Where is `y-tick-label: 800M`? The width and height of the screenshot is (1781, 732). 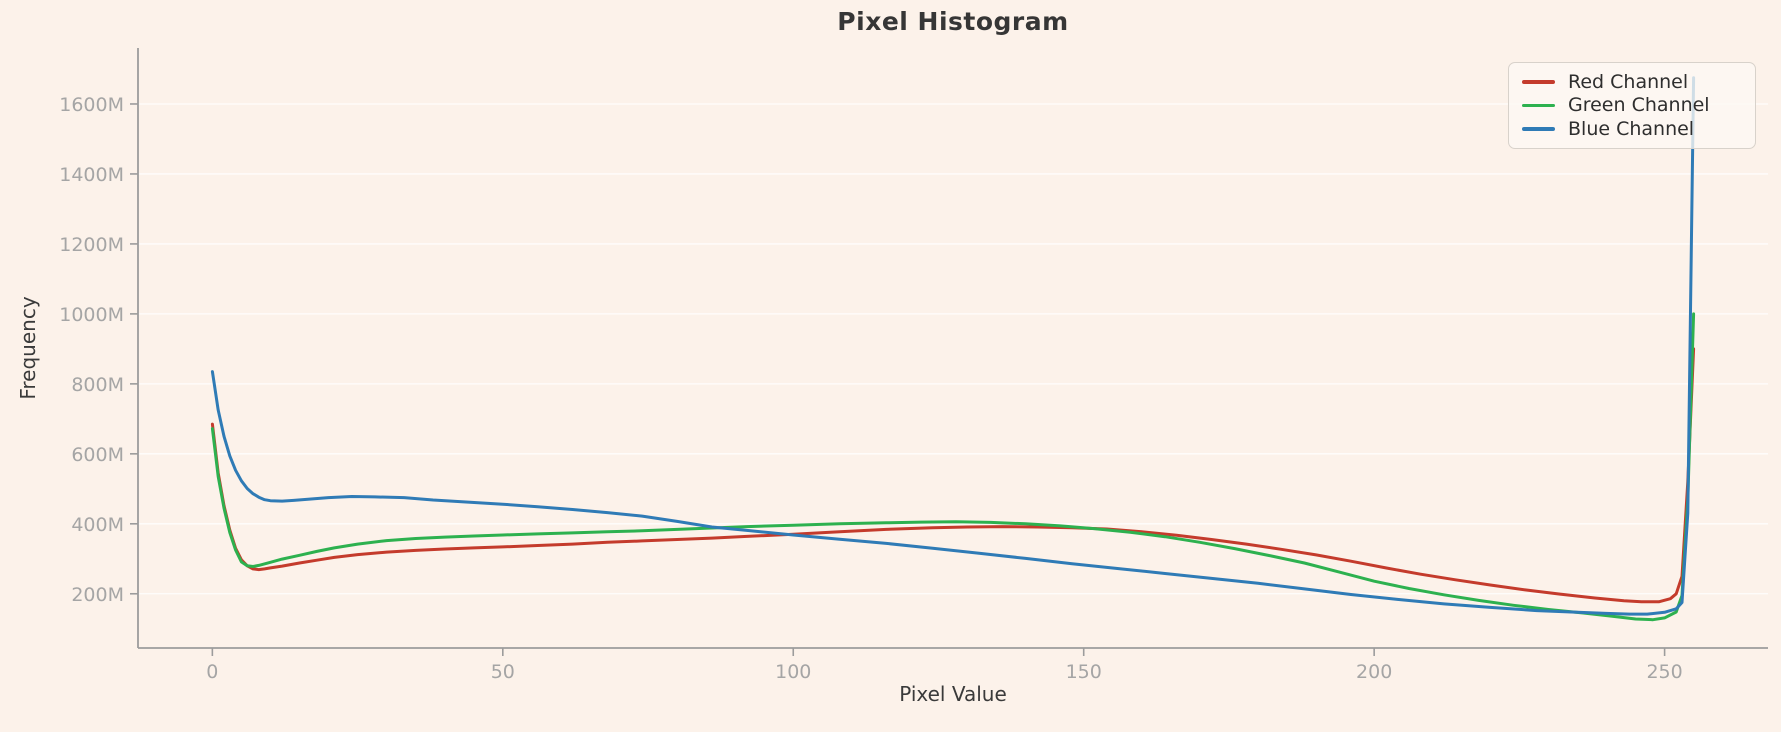 y-tick-label: 800M is located at coordinates (97, 385).